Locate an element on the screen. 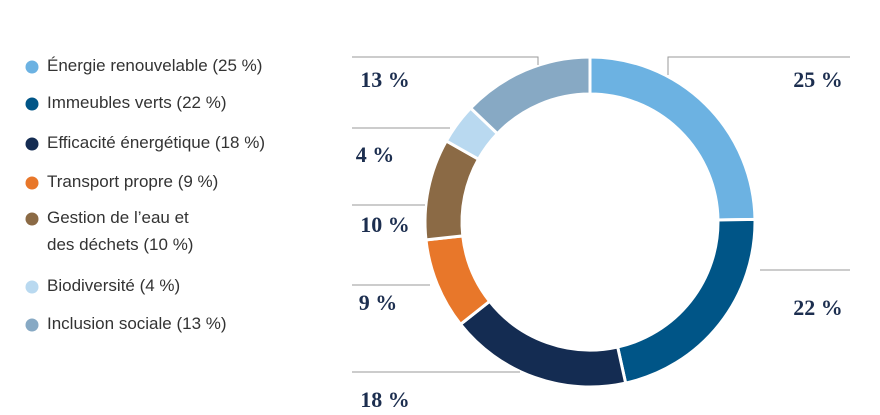 The height and width of the screenshot is (415, 880). legend-label: Biodiversité (4 %) is located at coordinates (113, 285).